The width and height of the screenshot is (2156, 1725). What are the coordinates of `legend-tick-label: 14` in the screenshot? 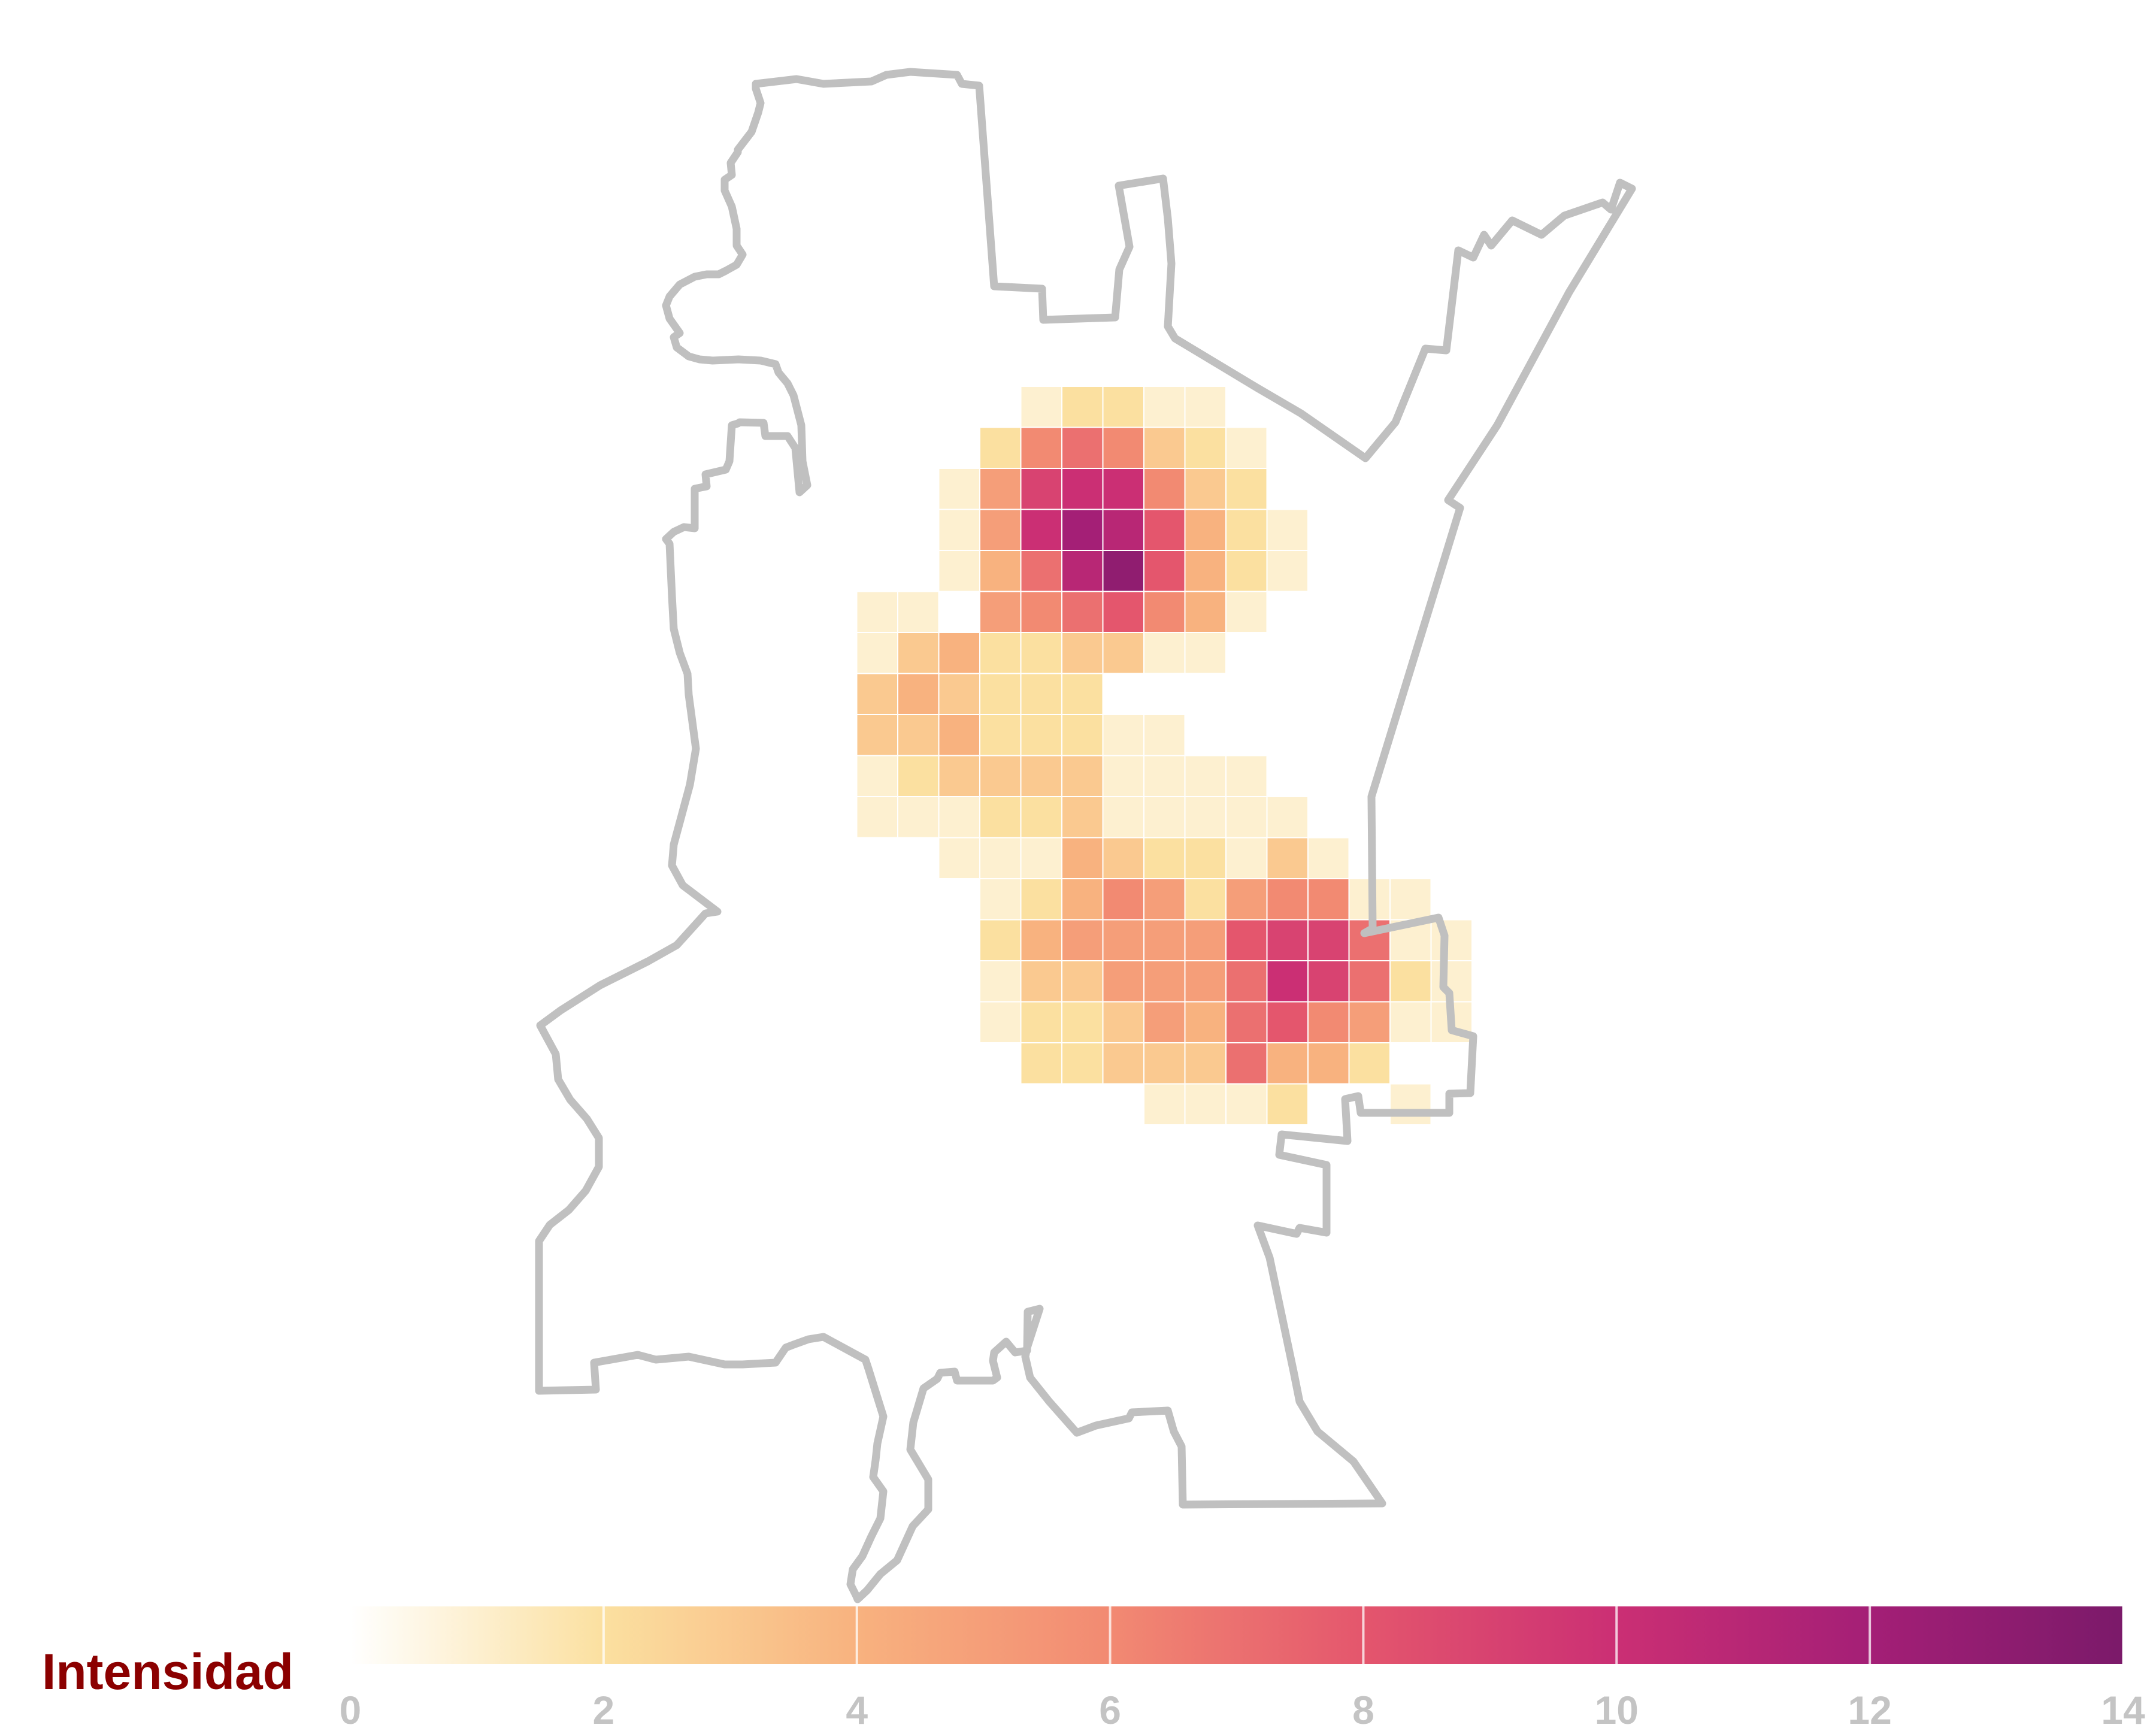 It's located at (2123, 1706).